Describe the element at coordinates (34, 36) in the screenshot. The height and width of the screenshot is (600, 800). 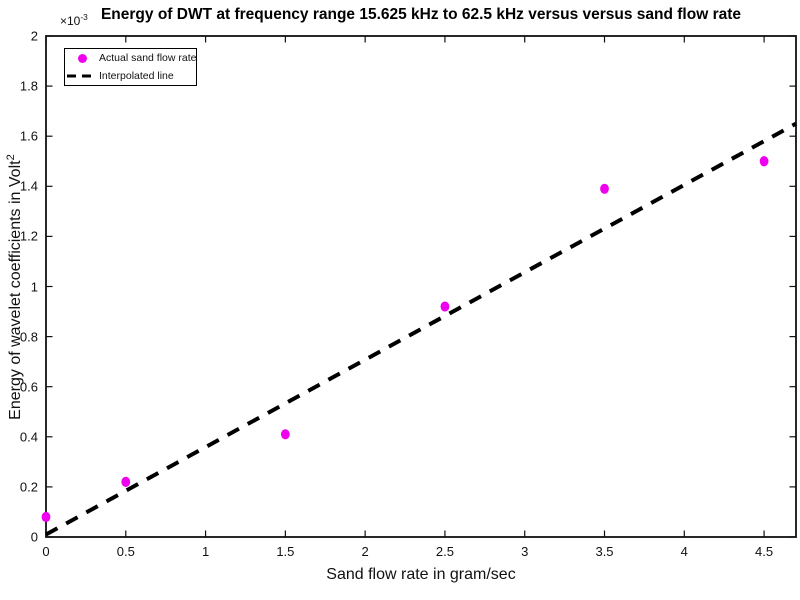
I see `y-tick-label: 2` at that location.